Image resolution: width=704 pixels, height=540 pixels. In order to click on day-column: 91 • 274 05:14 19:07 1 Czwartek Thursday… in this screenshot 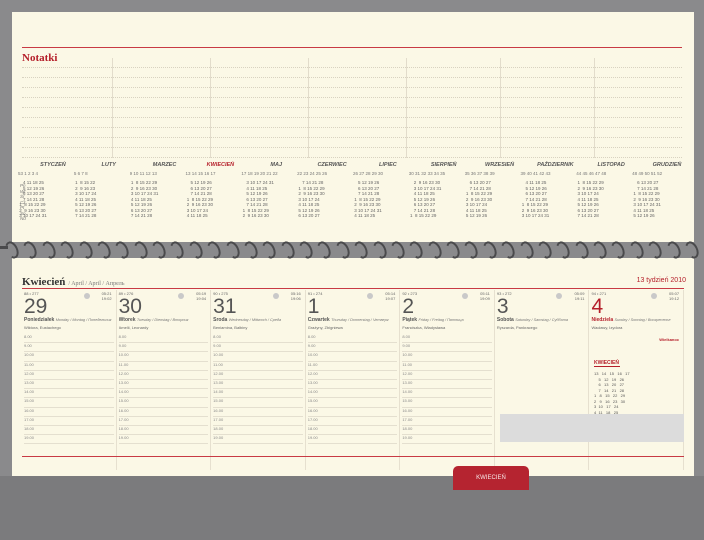, I will do `click(353, 380)`.